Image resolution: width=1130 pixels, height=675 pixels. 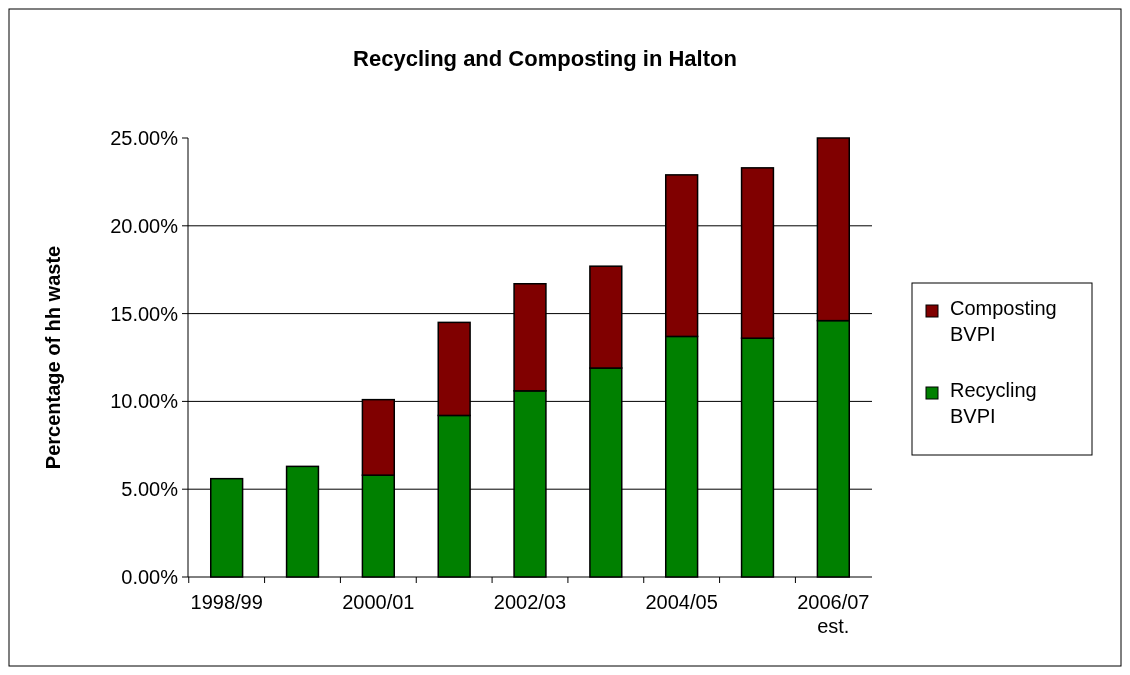 What do you see at coordinates (1003, 321) in the screenshot?
I see `legend-label: Composting BVPI` at bounding box center [1003, 321].